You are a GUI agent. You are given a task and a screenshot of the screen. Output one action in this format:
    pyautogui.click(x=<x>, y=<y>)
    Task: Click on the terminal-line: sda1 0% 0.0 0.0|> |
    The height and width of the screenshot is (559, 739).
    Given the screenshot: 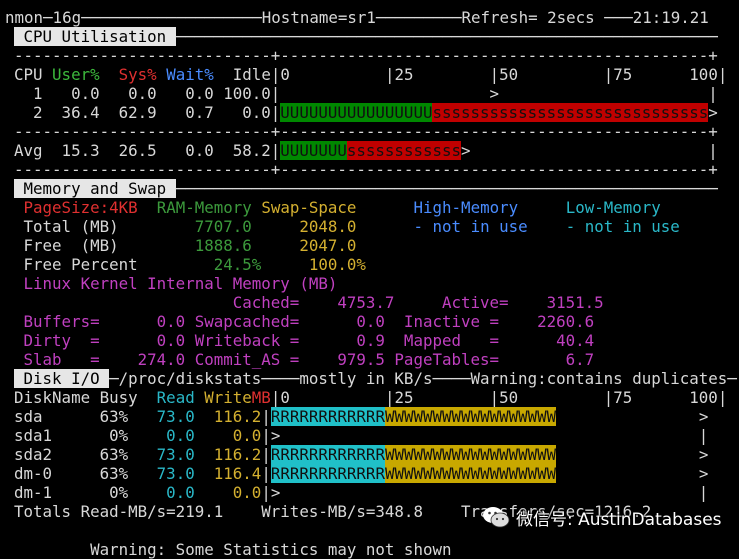 What is the action you would take?
    pyautogui.click(x=361, y=435)
    